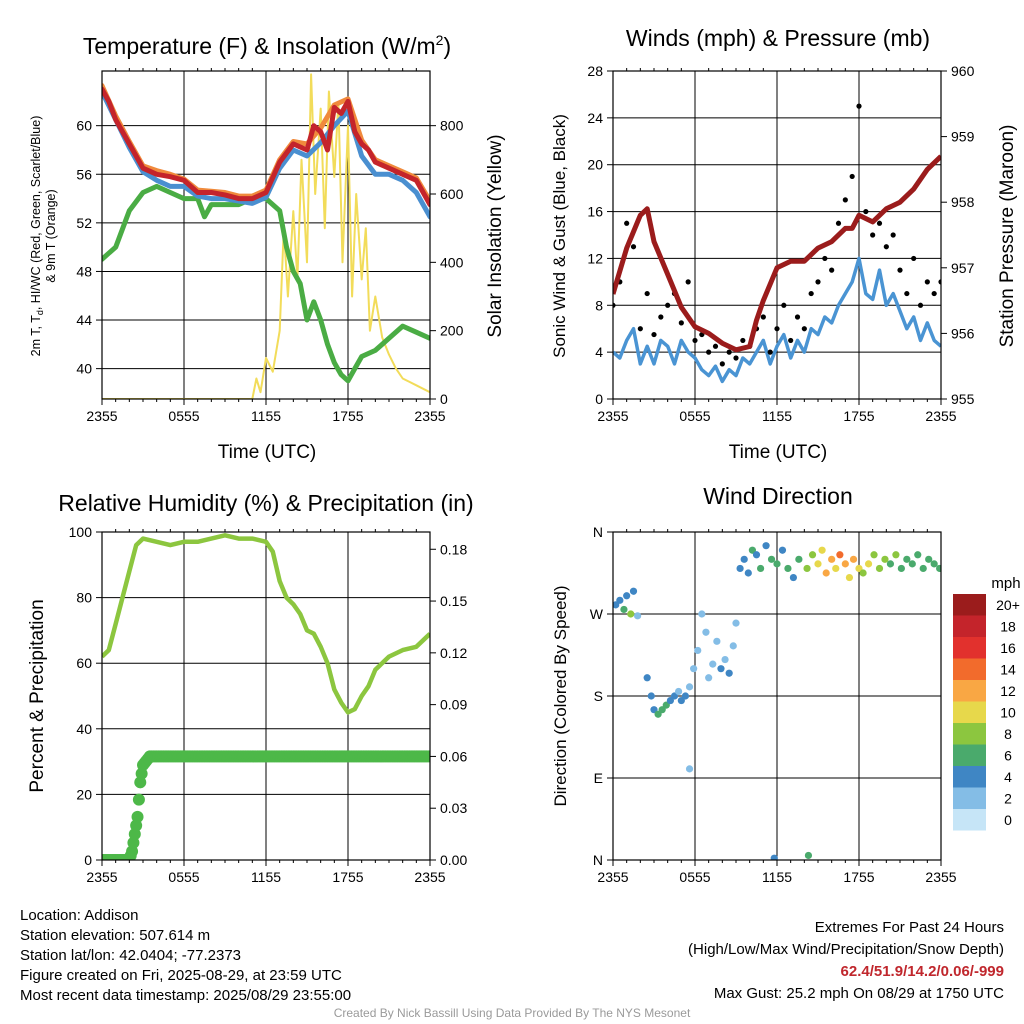 The width and height of the screenshot is (1024, 1024). What do you see at coordinates (452, 262) in the screenshot?
I see `y2-tick-label: 400` at bounding box center [452, 262].